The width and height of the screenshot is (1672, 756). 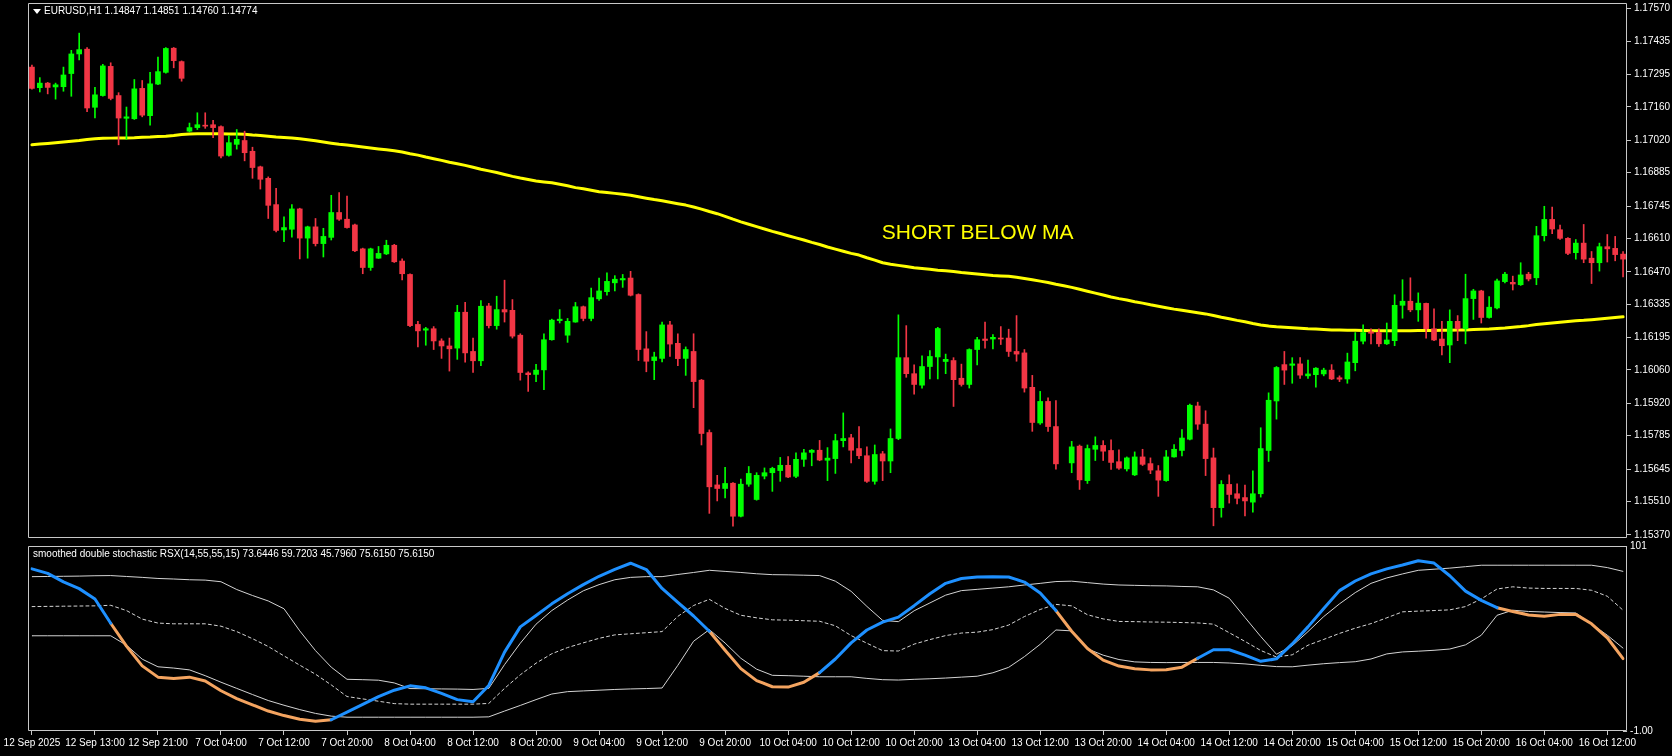 I want to click on x-tick-label: 14 Oct 20:00, so click(x=1292, y=742).